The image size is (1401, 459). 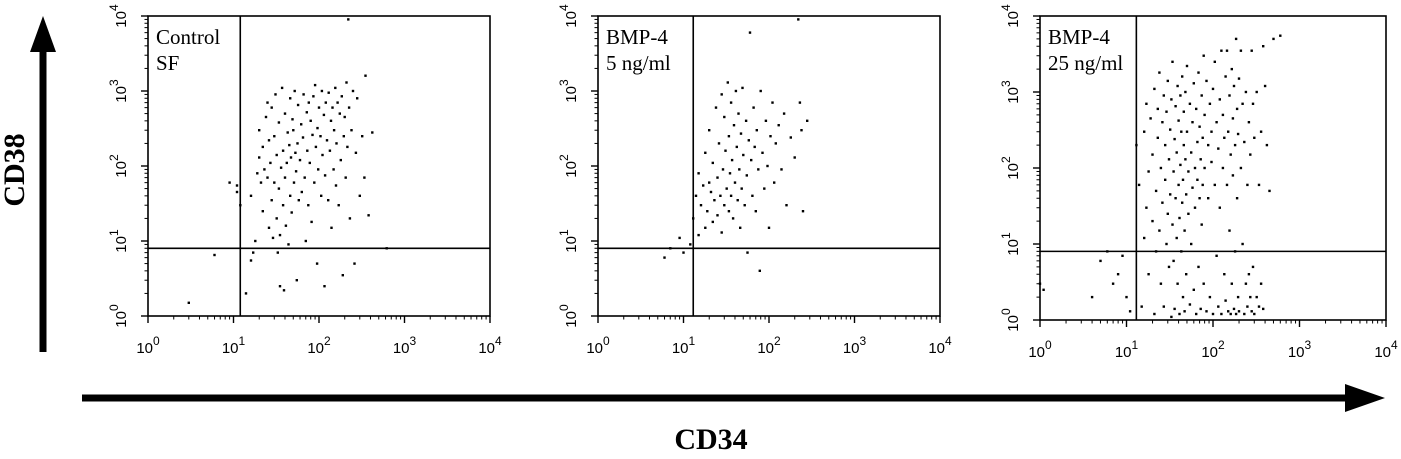 What do you see at coordinates (118, 316) in the screenshot?
I see `y-tick-label: 10⁰` at bounding box center [118, 316].